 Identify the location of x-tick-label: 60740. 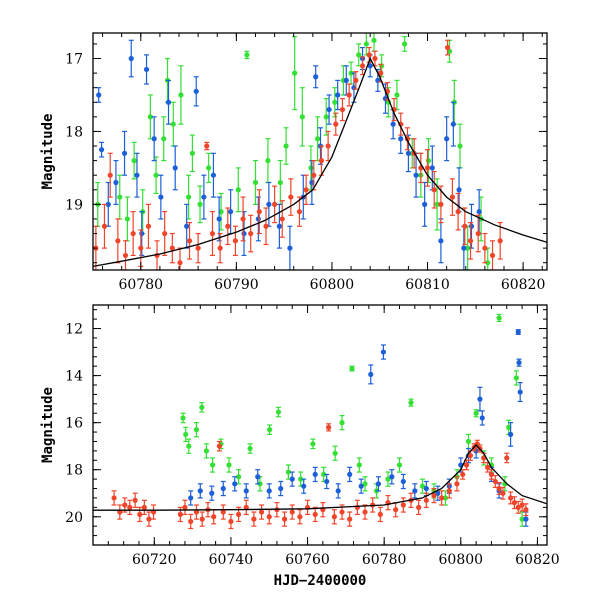
(231, 560).